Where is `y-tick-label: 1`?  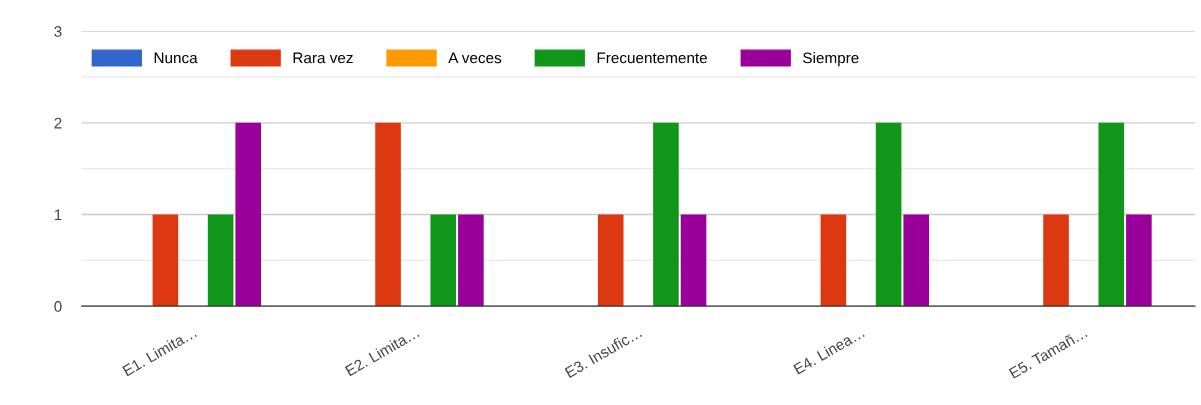 y-tick-label: 1 is located at coordinates (58, 215).